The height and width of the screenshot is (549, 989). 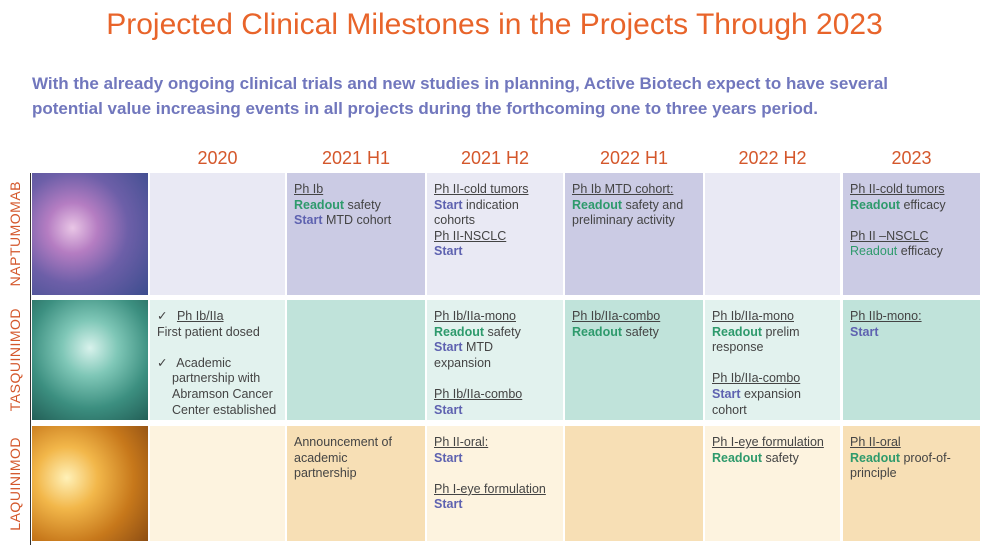 I want to click on cell-line: Start MTD, so click(x=495, y=348).